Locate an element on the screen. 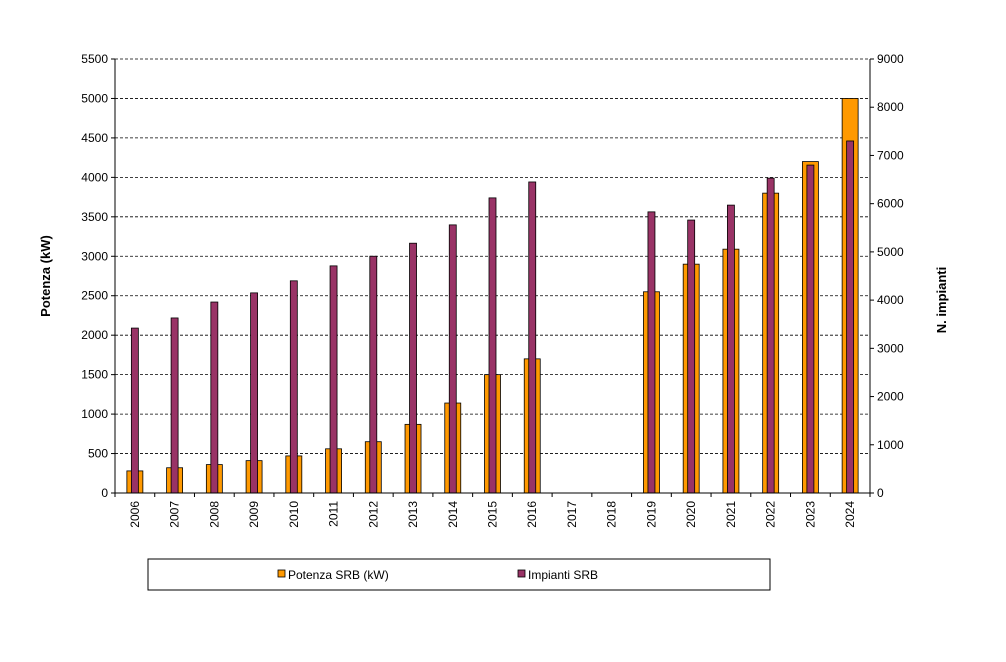 The image size is (1006, 662). bar-impianti-2013 is located at coordinates (413, 368).